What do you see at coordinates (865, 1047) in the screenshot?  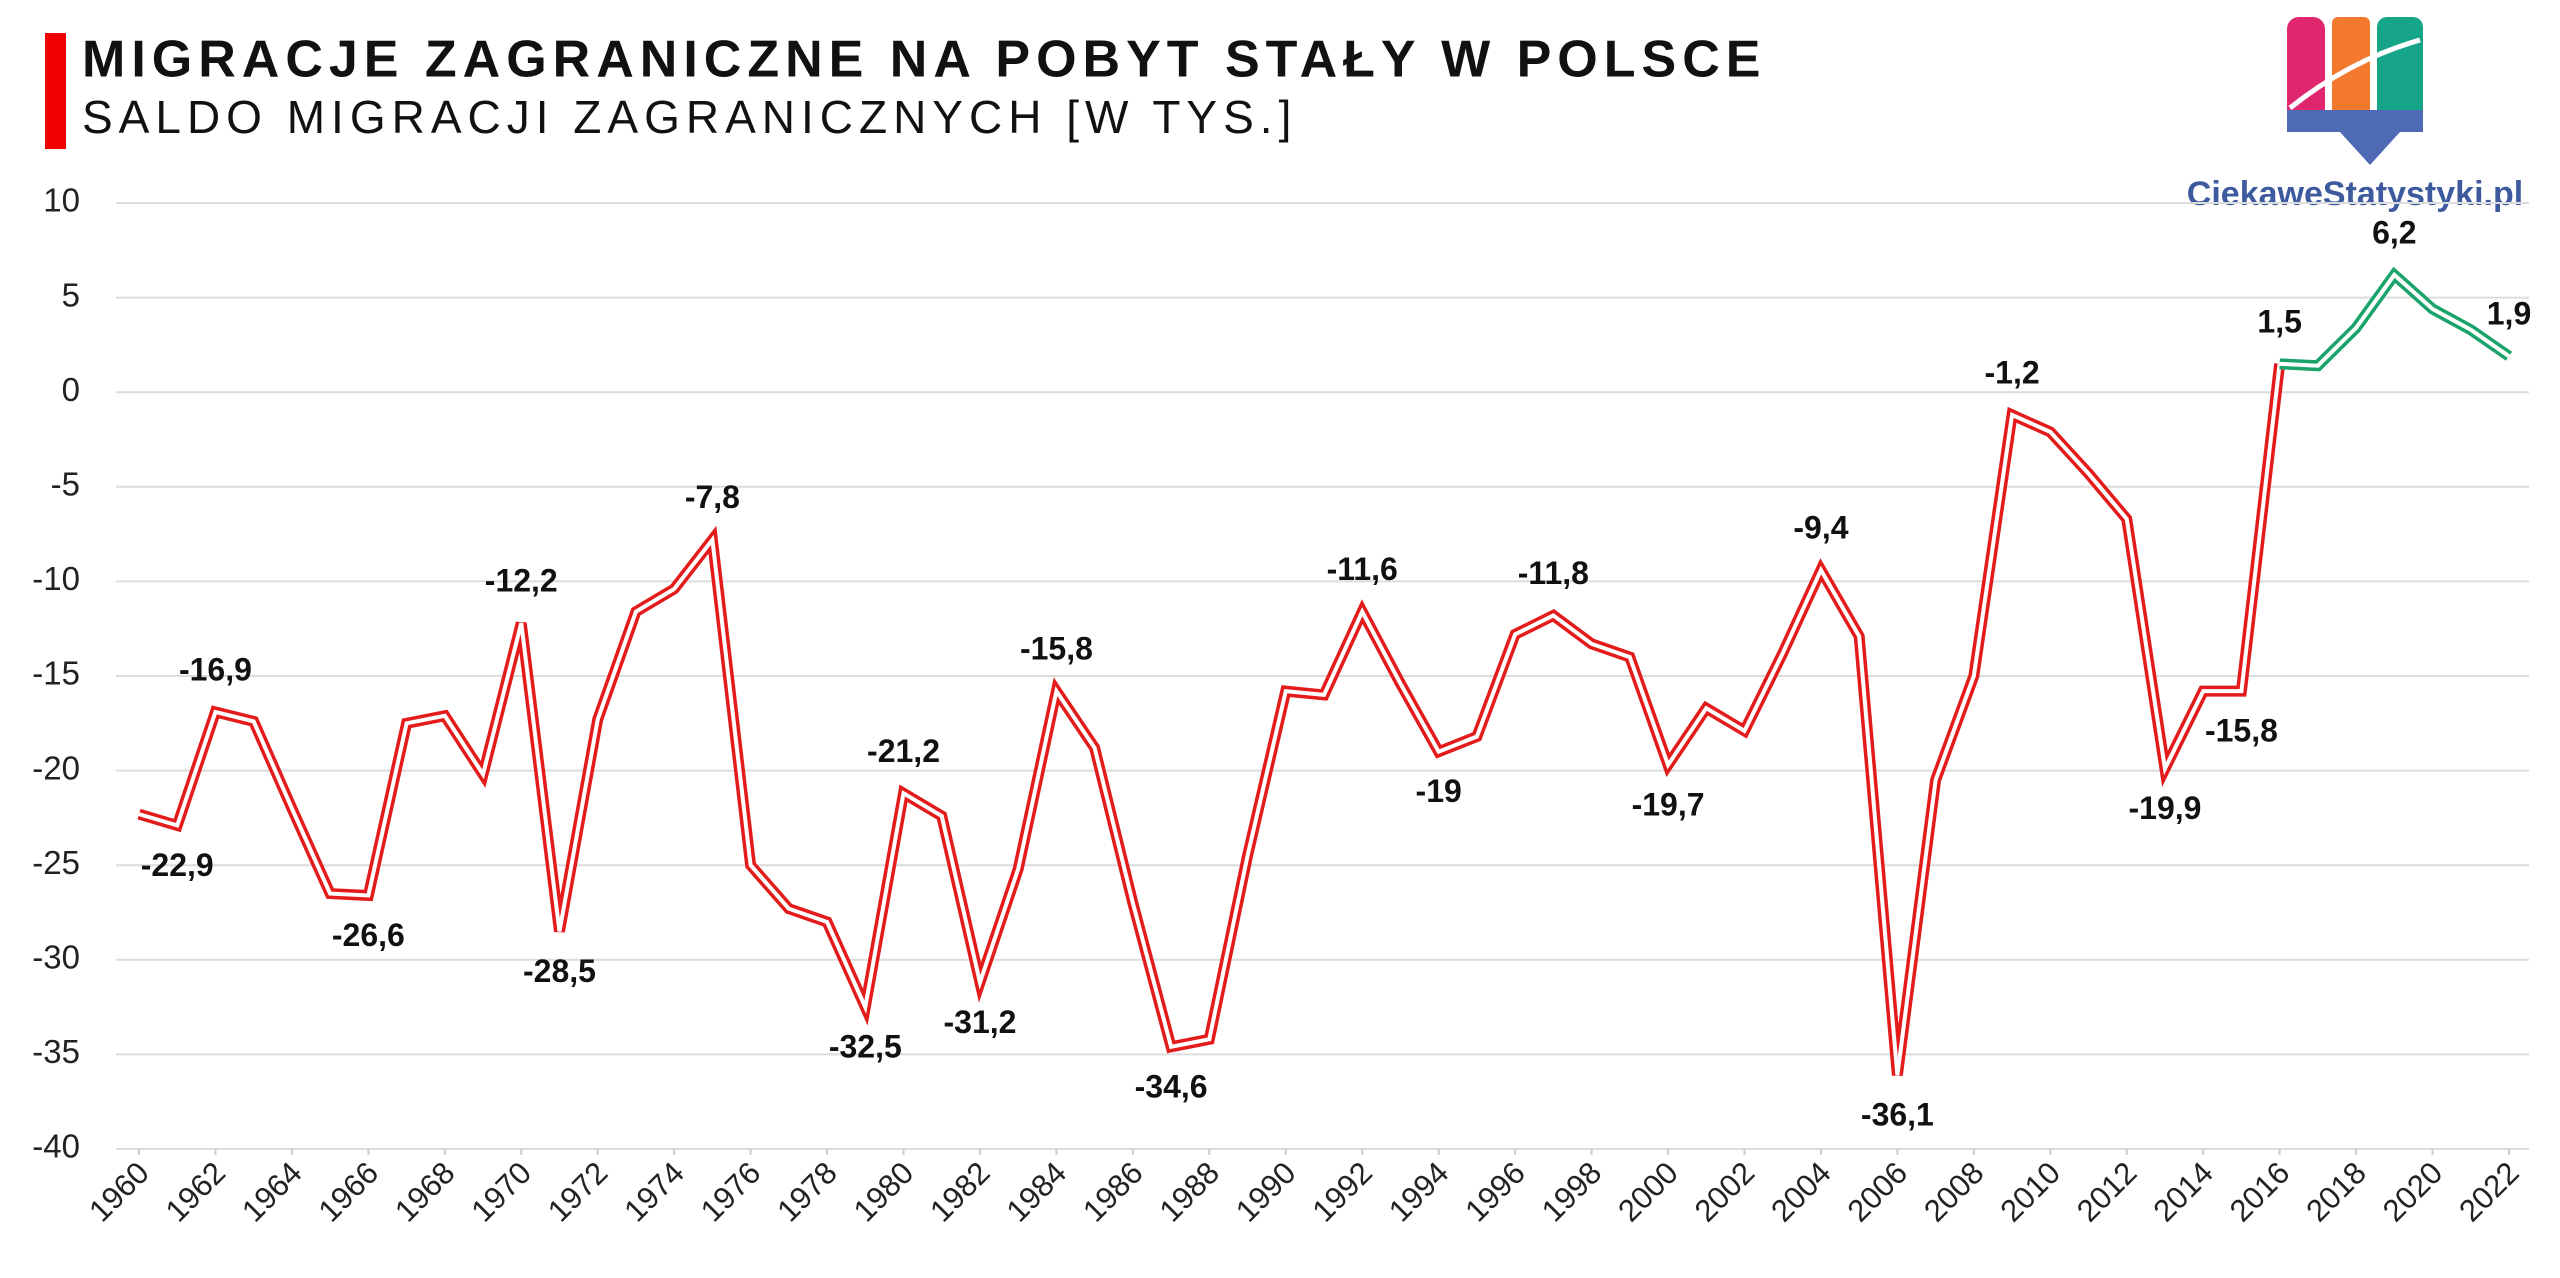 I see `data-label: -32,5` at bounding box center [865, 1047].